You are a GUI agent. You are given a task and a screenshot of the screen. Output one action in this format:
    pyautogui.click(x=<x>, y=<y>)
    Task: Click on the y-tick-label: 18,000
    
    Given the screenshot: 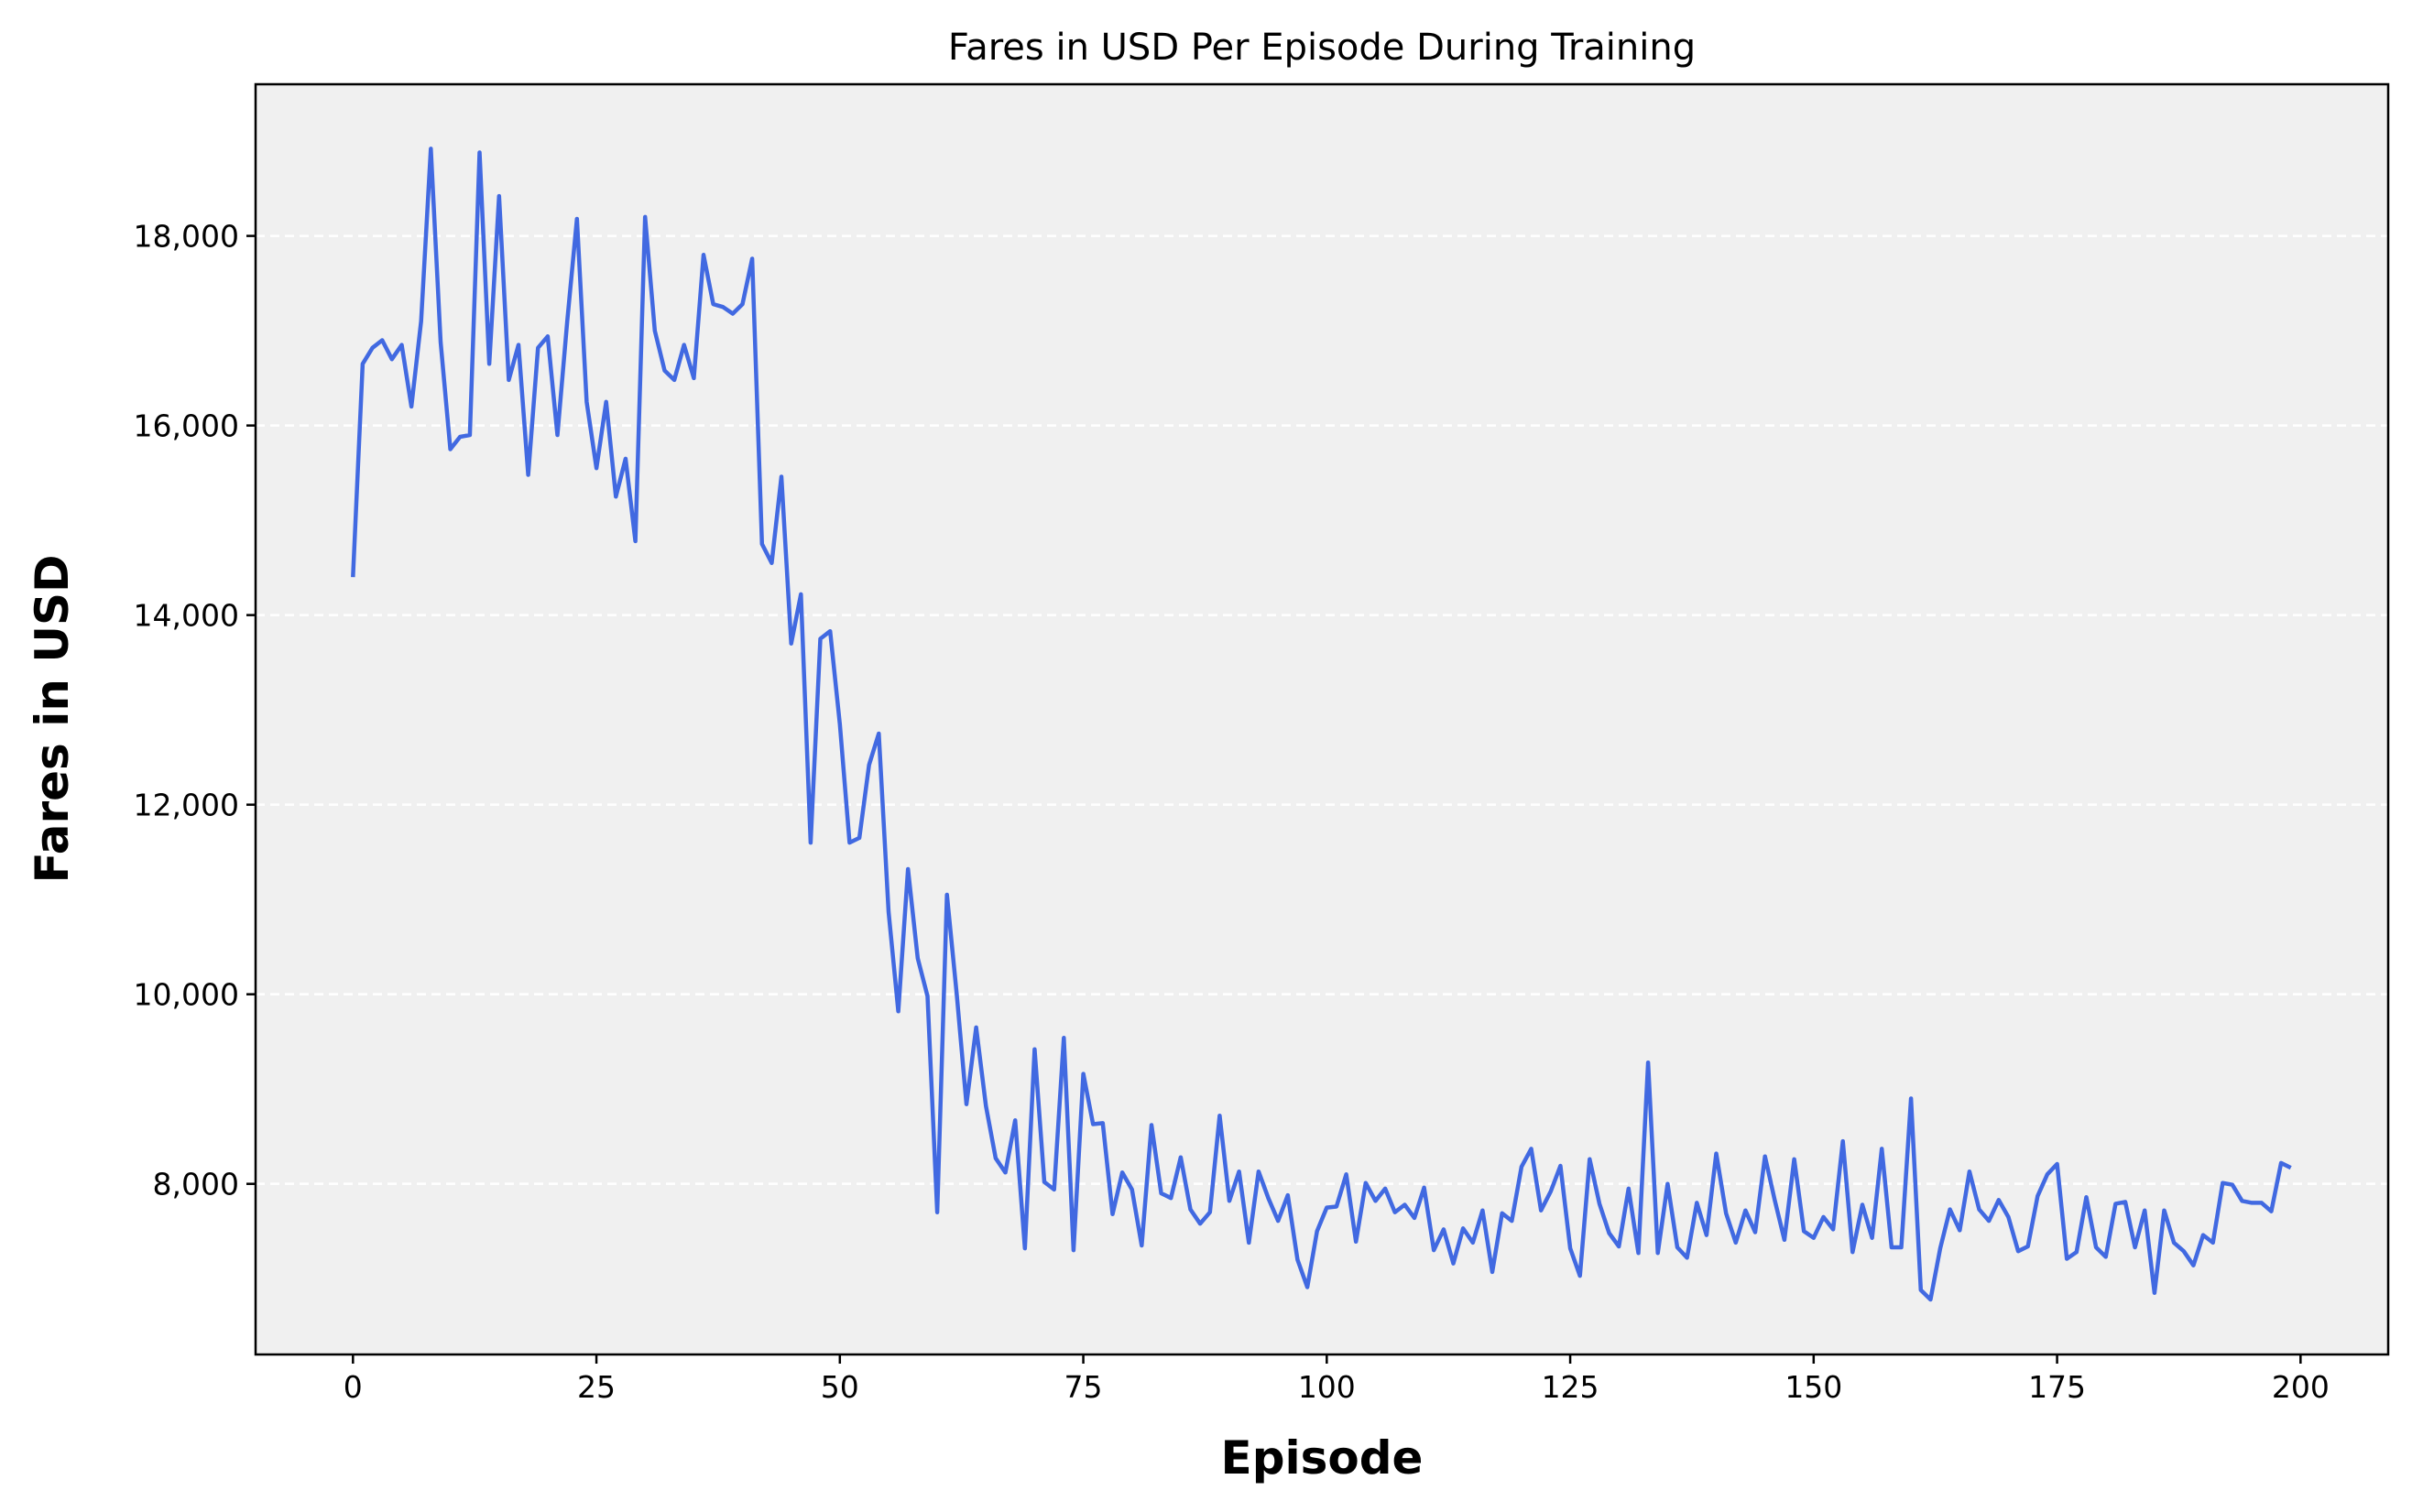 What is the action you would take?
    pyautogui.click(x=186, y=237)
    